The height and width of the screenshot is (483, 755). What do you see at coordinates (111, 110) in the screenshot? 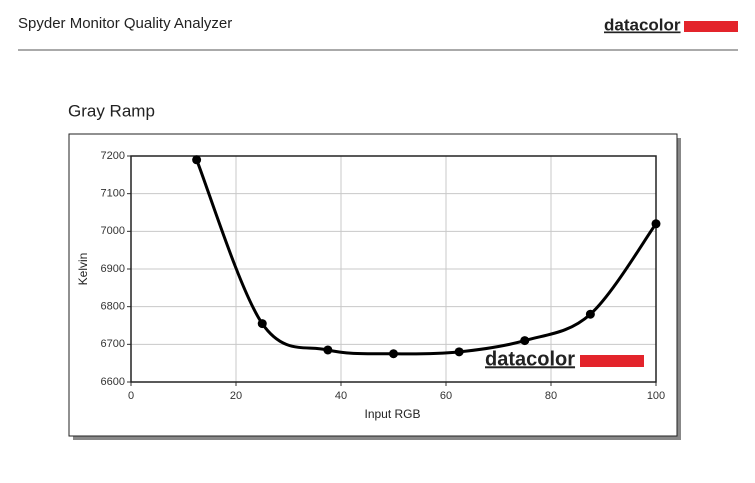
I see `chart-title: Gray Ramp` at bounding box center [111, 110].